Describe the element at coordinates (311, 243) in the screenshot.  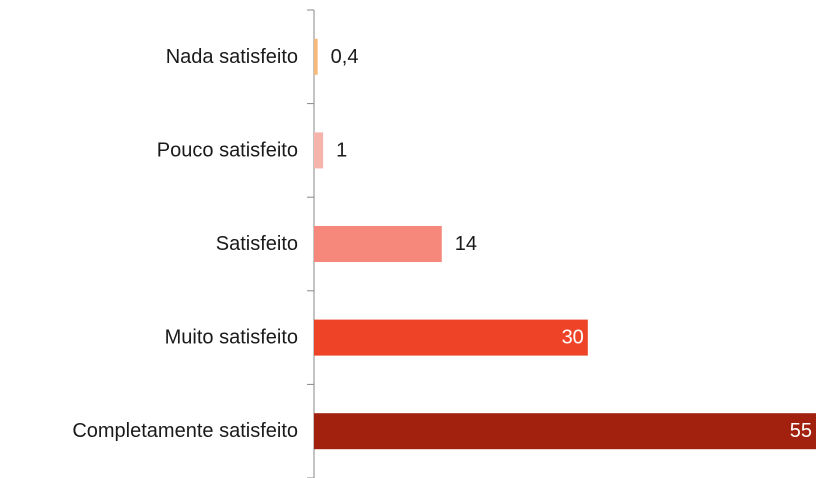
I see `y-axis` at that location.